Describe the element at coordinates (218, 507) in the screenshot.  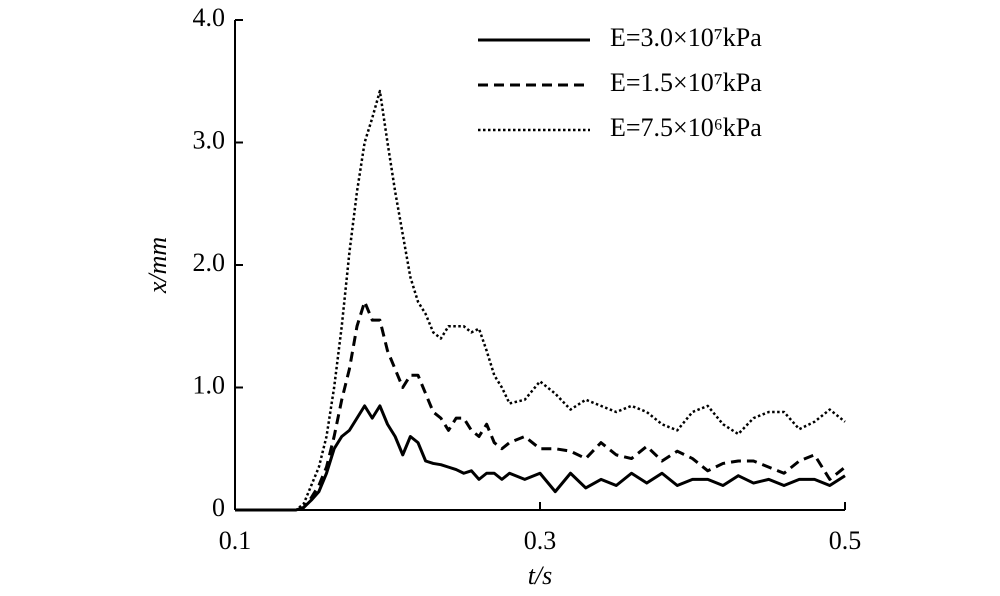
I see `y-tick-label: 0` at that location.